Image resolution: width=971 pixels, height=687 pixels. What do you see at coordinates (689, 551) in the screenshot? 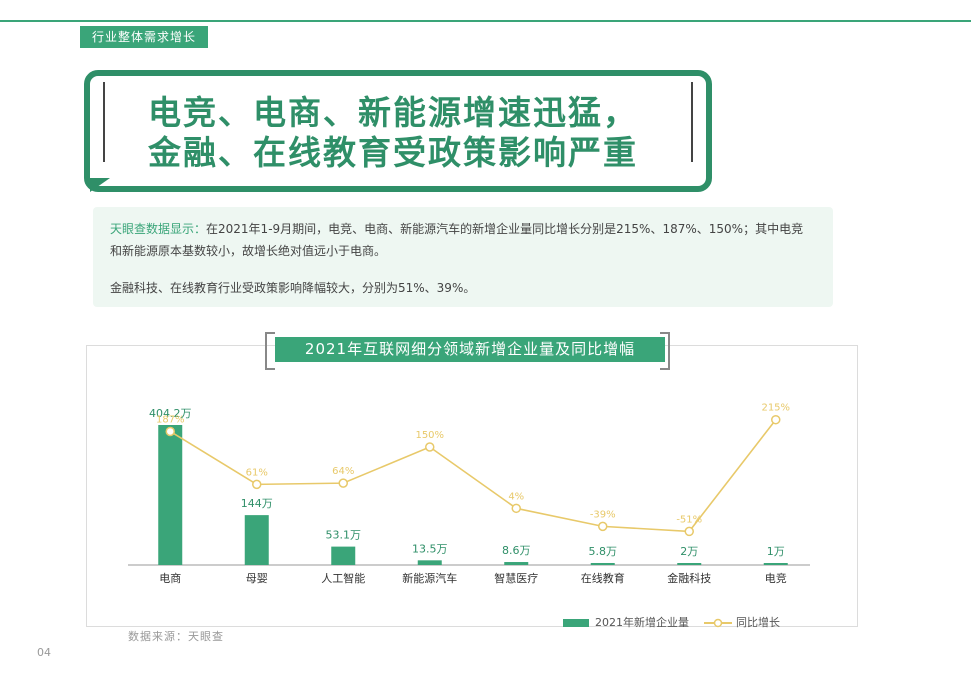
I see `bar-label-6: 2万` at bounding box center [689, 551].